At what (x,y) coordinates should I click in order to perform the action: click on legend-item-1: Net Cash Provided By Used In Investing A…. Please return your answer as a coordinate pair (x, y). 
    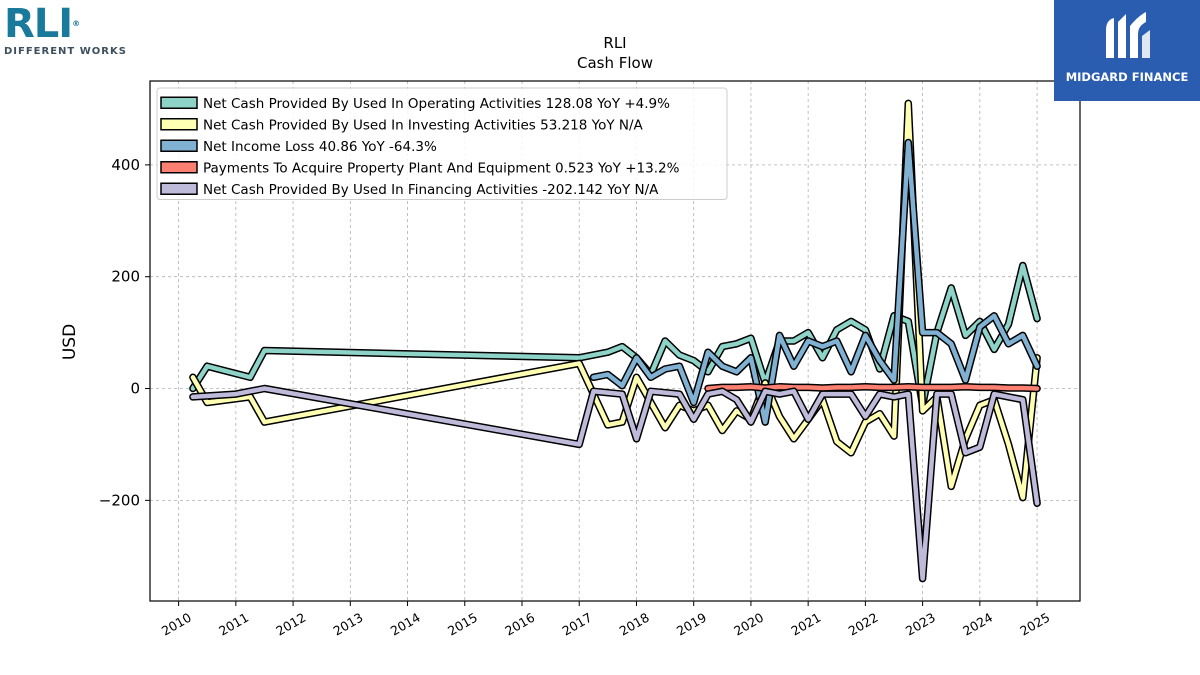
    Looking at the image, I should click on (402, 125).